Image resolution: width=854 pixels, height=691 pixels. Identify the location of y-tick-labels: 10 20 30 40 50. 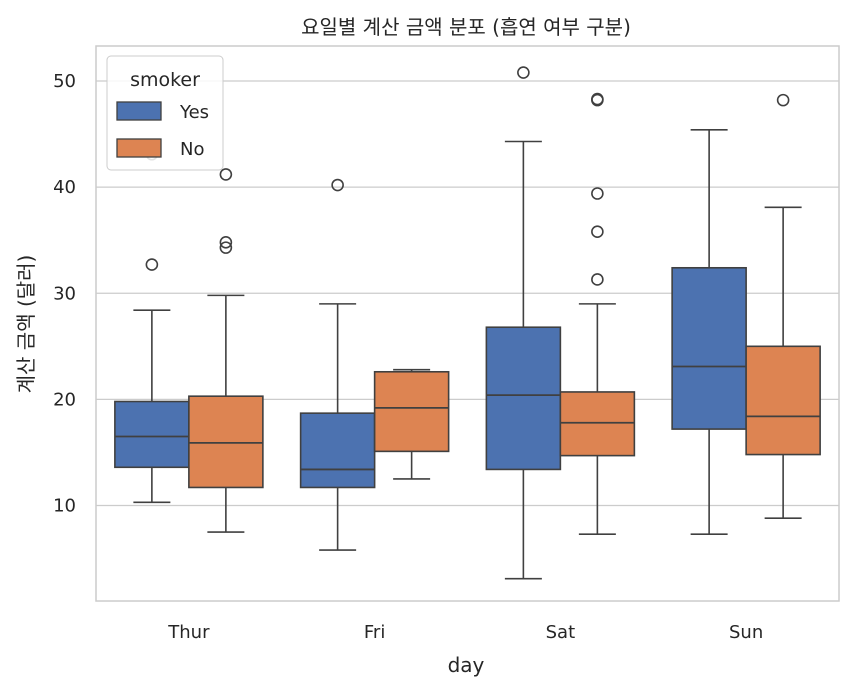
(64, 293).